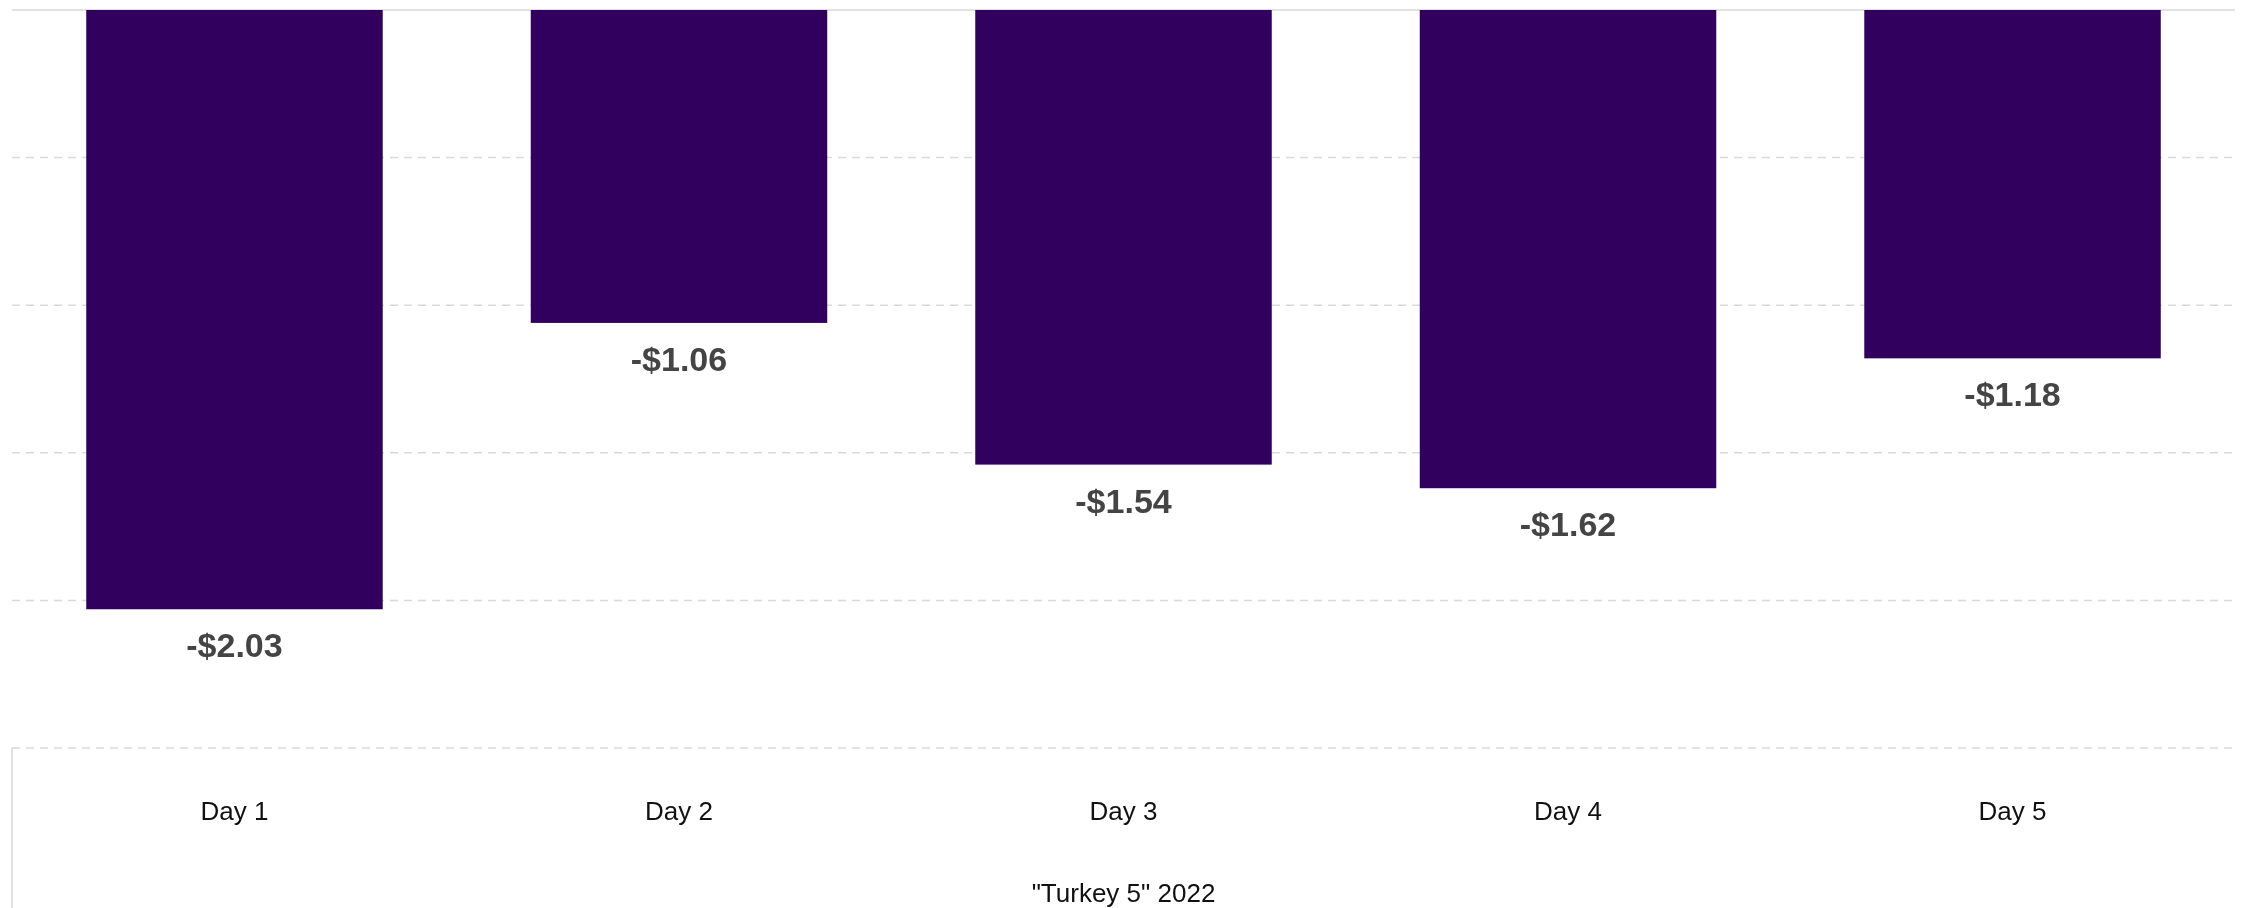 The width and height of the screenshot is (2247, 908). I want to click on data-label: -$1.06, so click(679, 358).